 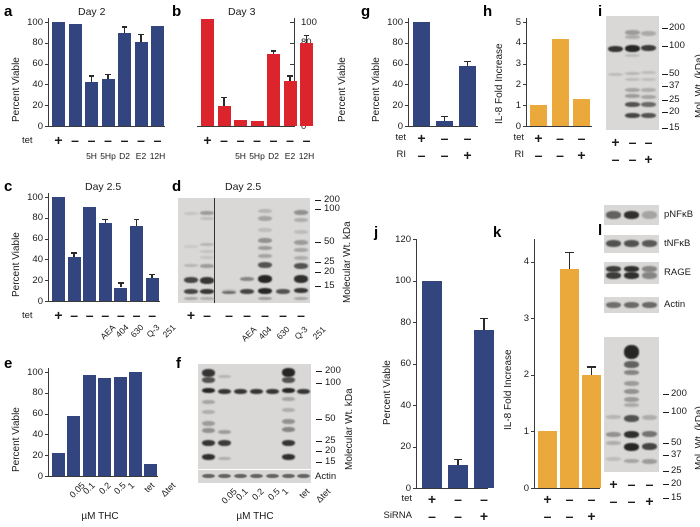 What do you see at coordinates (257, 494) in the screenshot?
I see `lane-label: 0.2` at bounding box center [257, 494].